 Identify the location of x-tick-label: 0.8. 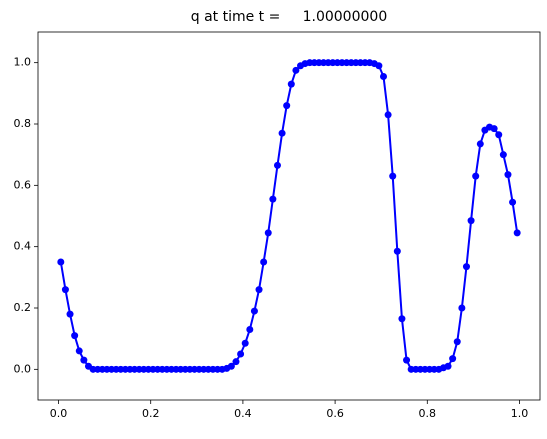
(428, 413).